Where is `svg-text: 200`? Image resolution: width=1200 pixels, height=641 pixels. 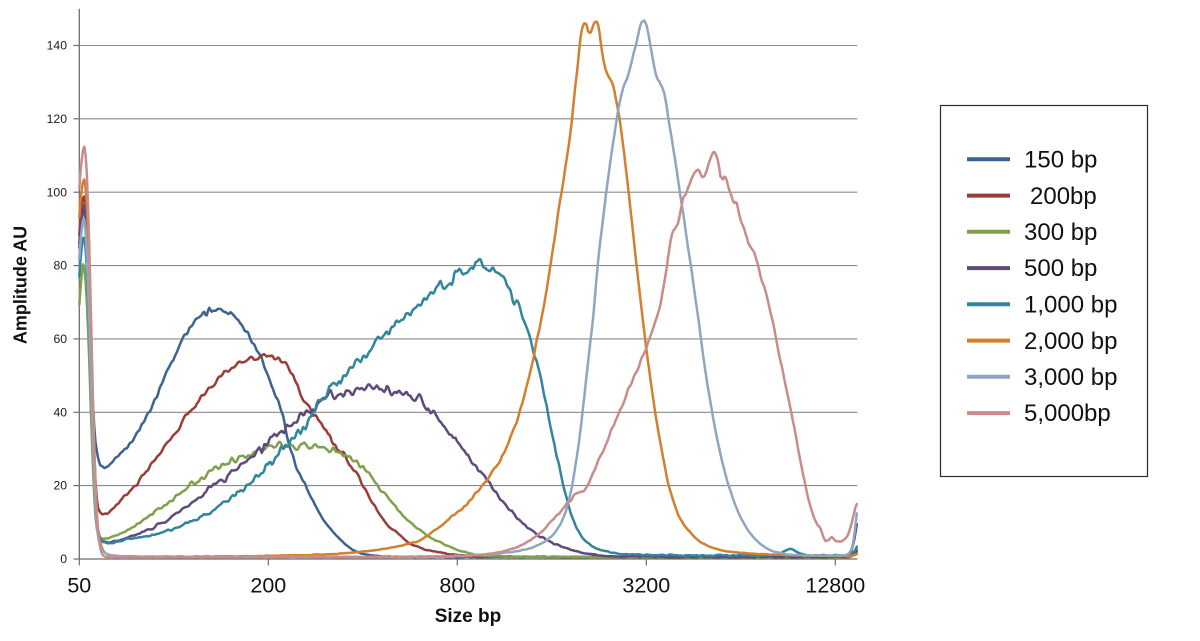 svg-text: 200 is located at coordinates (268, 586).